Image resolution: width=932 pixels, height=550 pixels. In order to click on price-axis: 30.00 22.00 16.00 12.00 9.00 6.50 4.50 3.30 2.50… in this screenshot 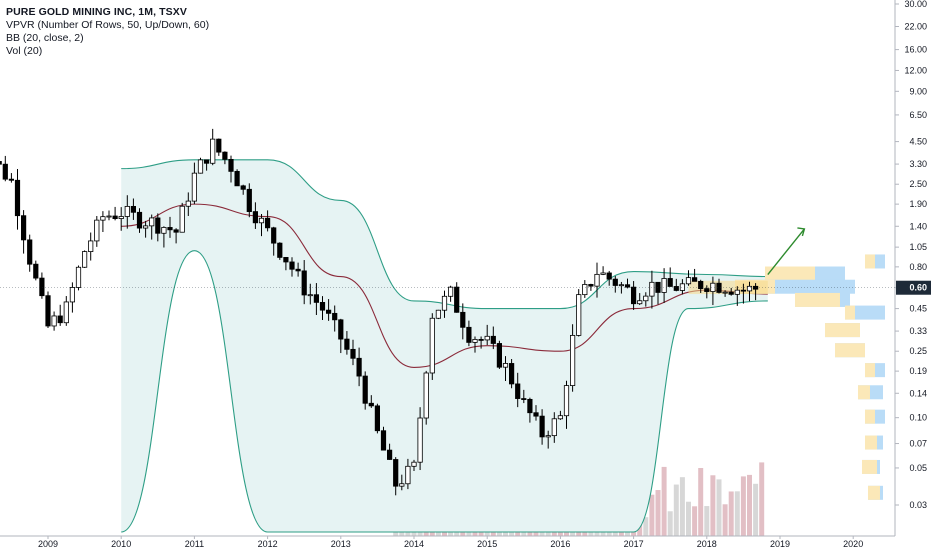, I will do `click(913, 268)`.